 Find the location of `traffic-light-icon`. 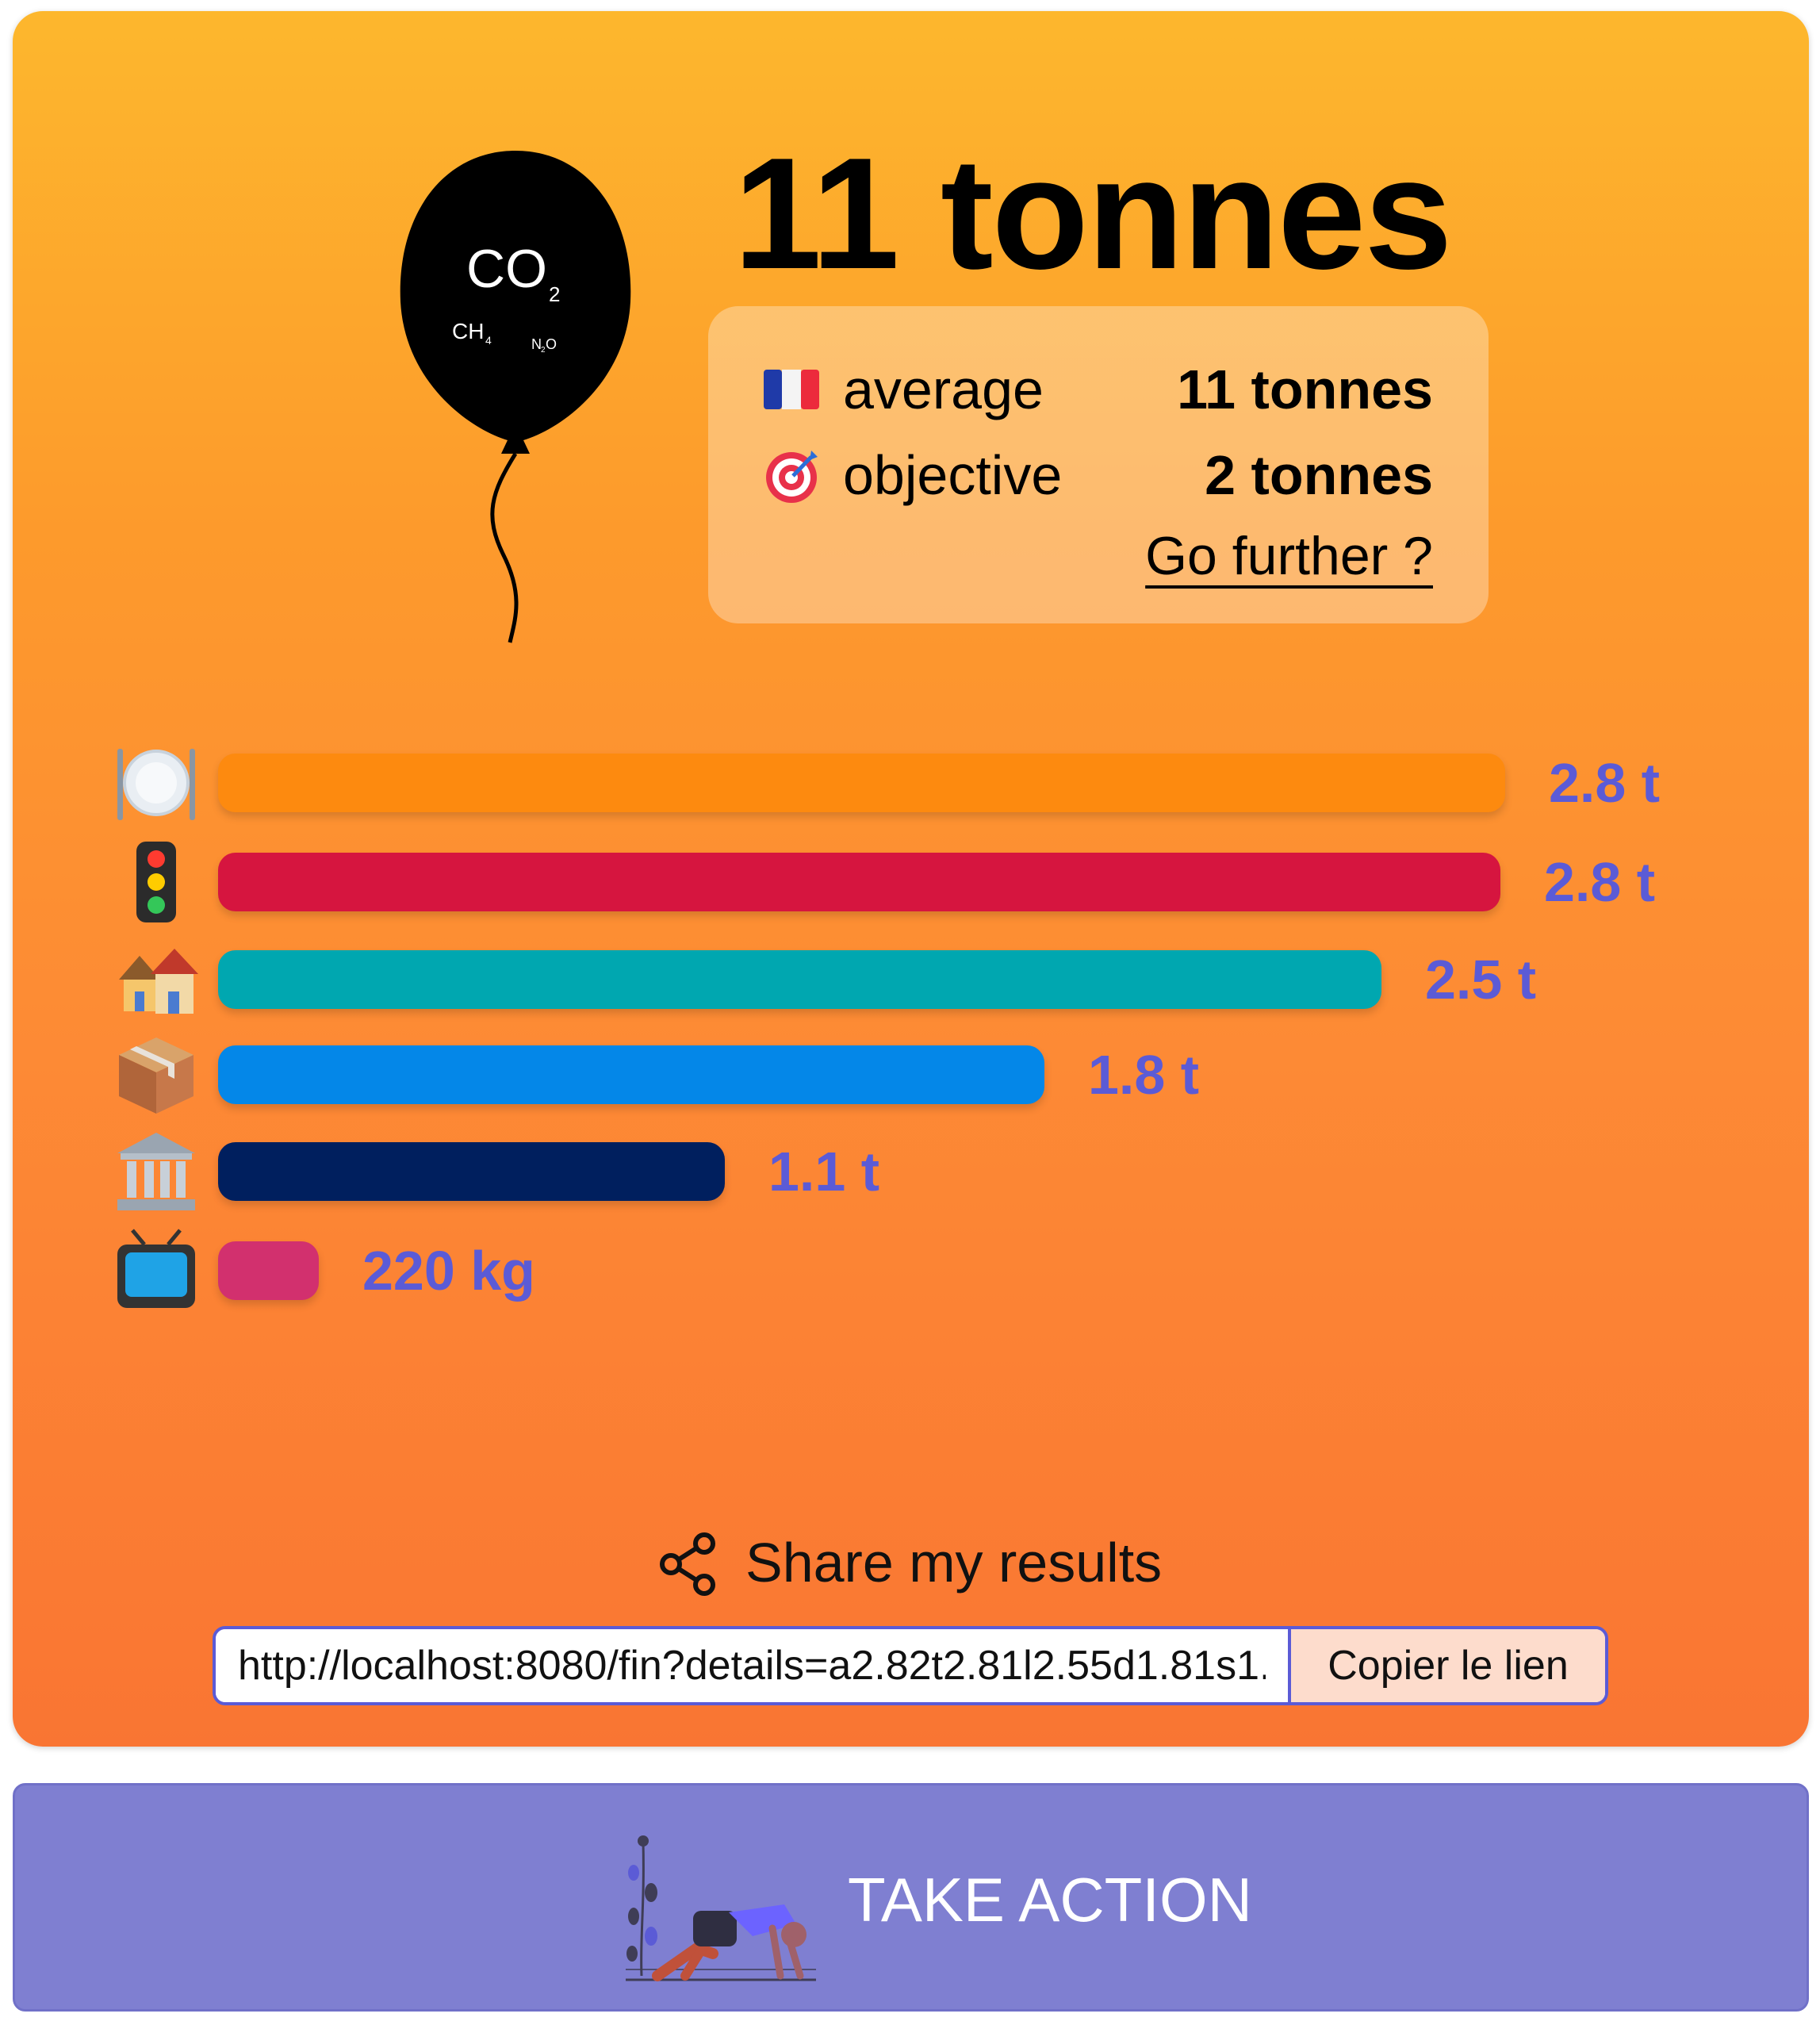

traffic-light-icon is located at coordinates (156, 882).